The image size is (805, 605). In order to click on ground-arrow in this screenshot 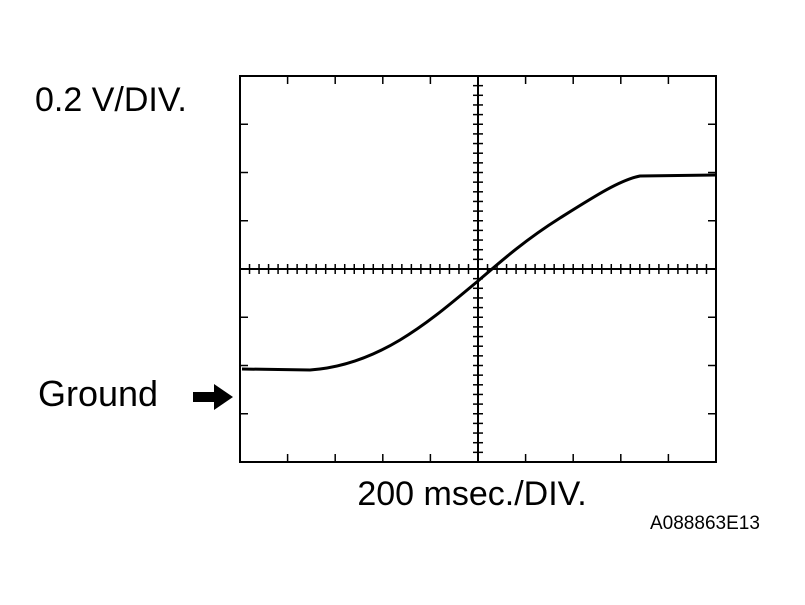, I will do `click(213, 397)`.